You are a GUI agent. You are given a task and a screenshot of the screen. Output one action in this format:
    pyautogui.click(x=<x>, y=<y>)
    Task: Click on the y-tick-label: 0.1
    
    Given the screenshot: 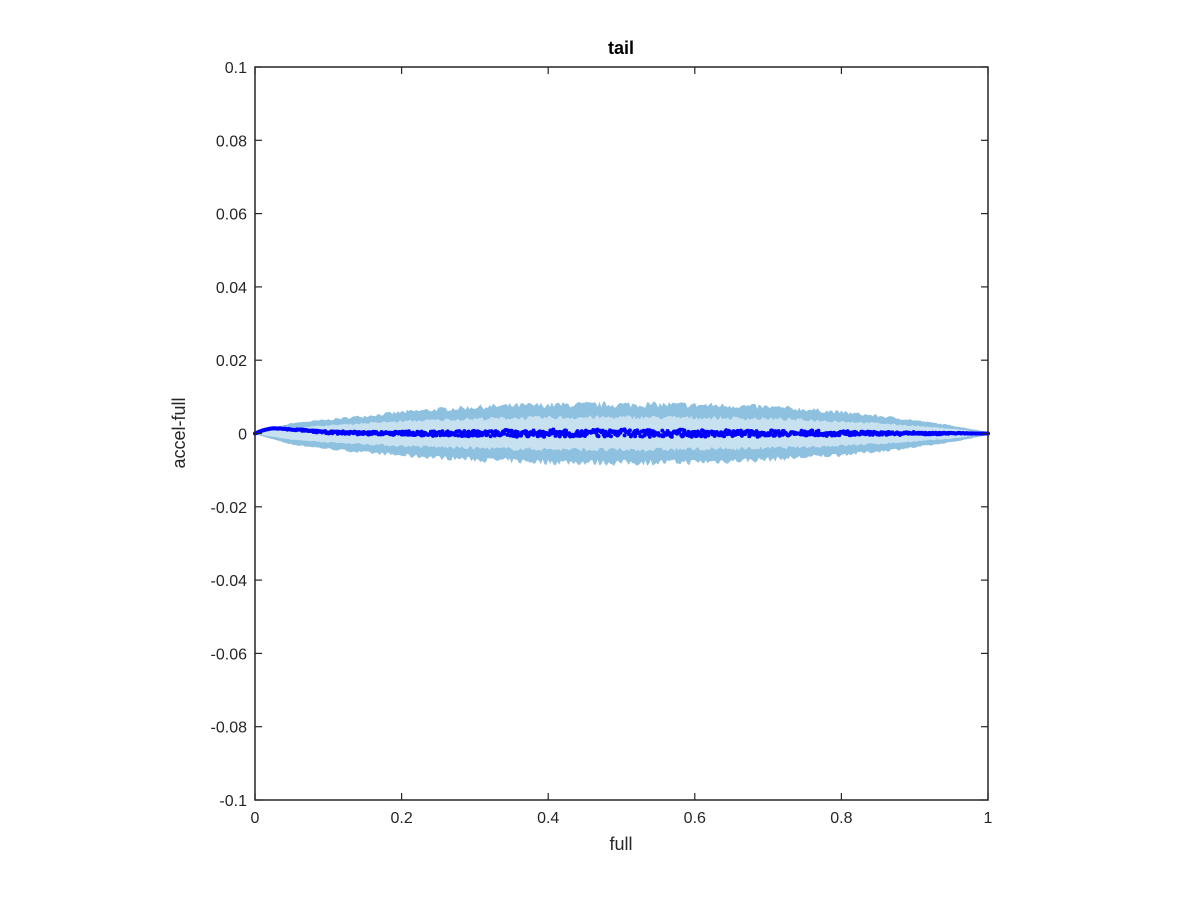 What is the action you would take?
    pyautogui.click(x=236, y=68)
    